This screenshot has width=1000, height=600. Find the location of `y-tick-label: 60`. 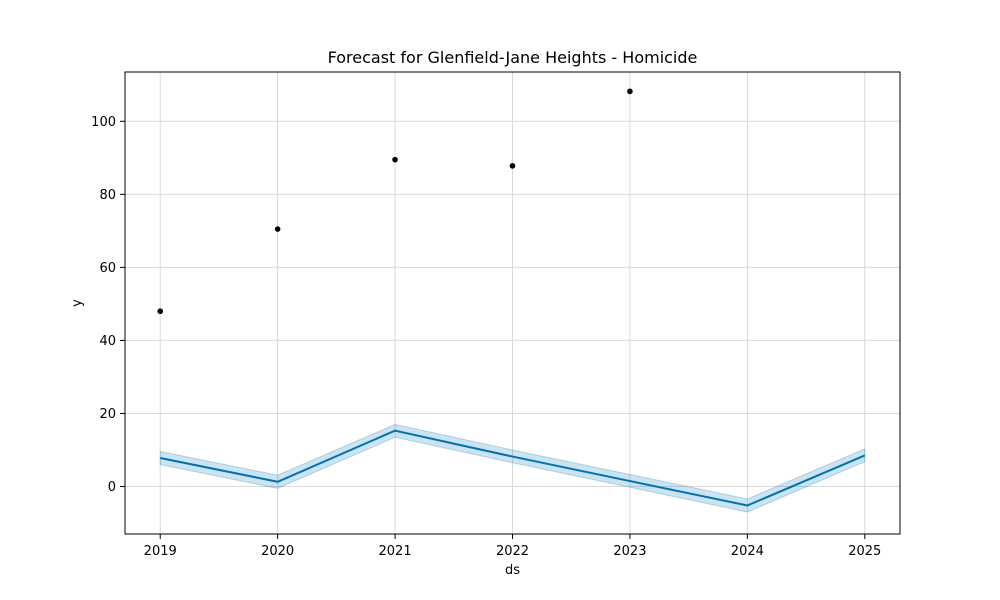

y-tick-label: 60 is located at coordinates (107, 268).